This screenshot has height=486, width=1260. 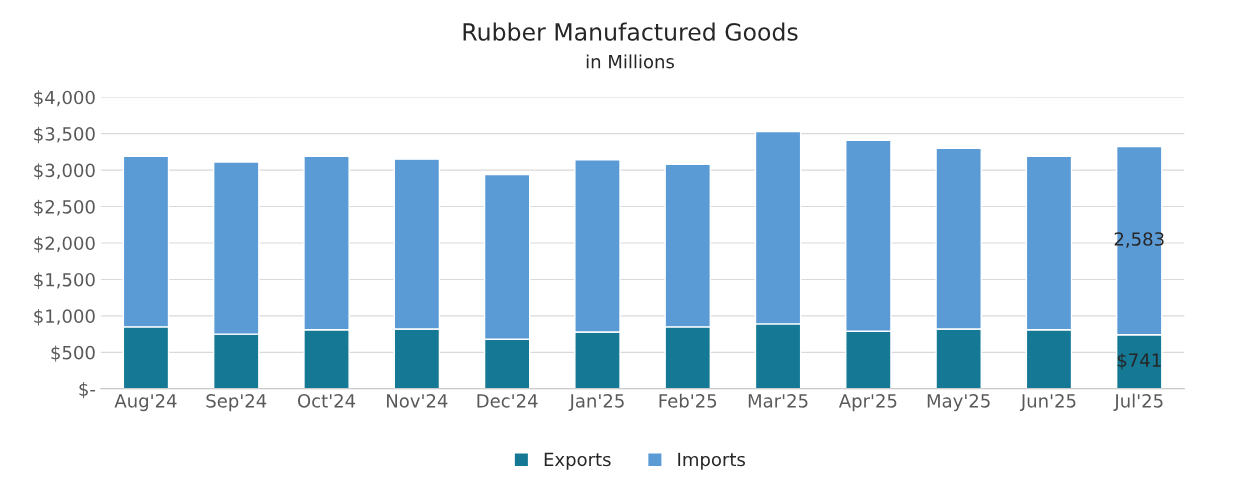 I want to click on x-tick-label: Aug'24, so click(x=145, y=402).